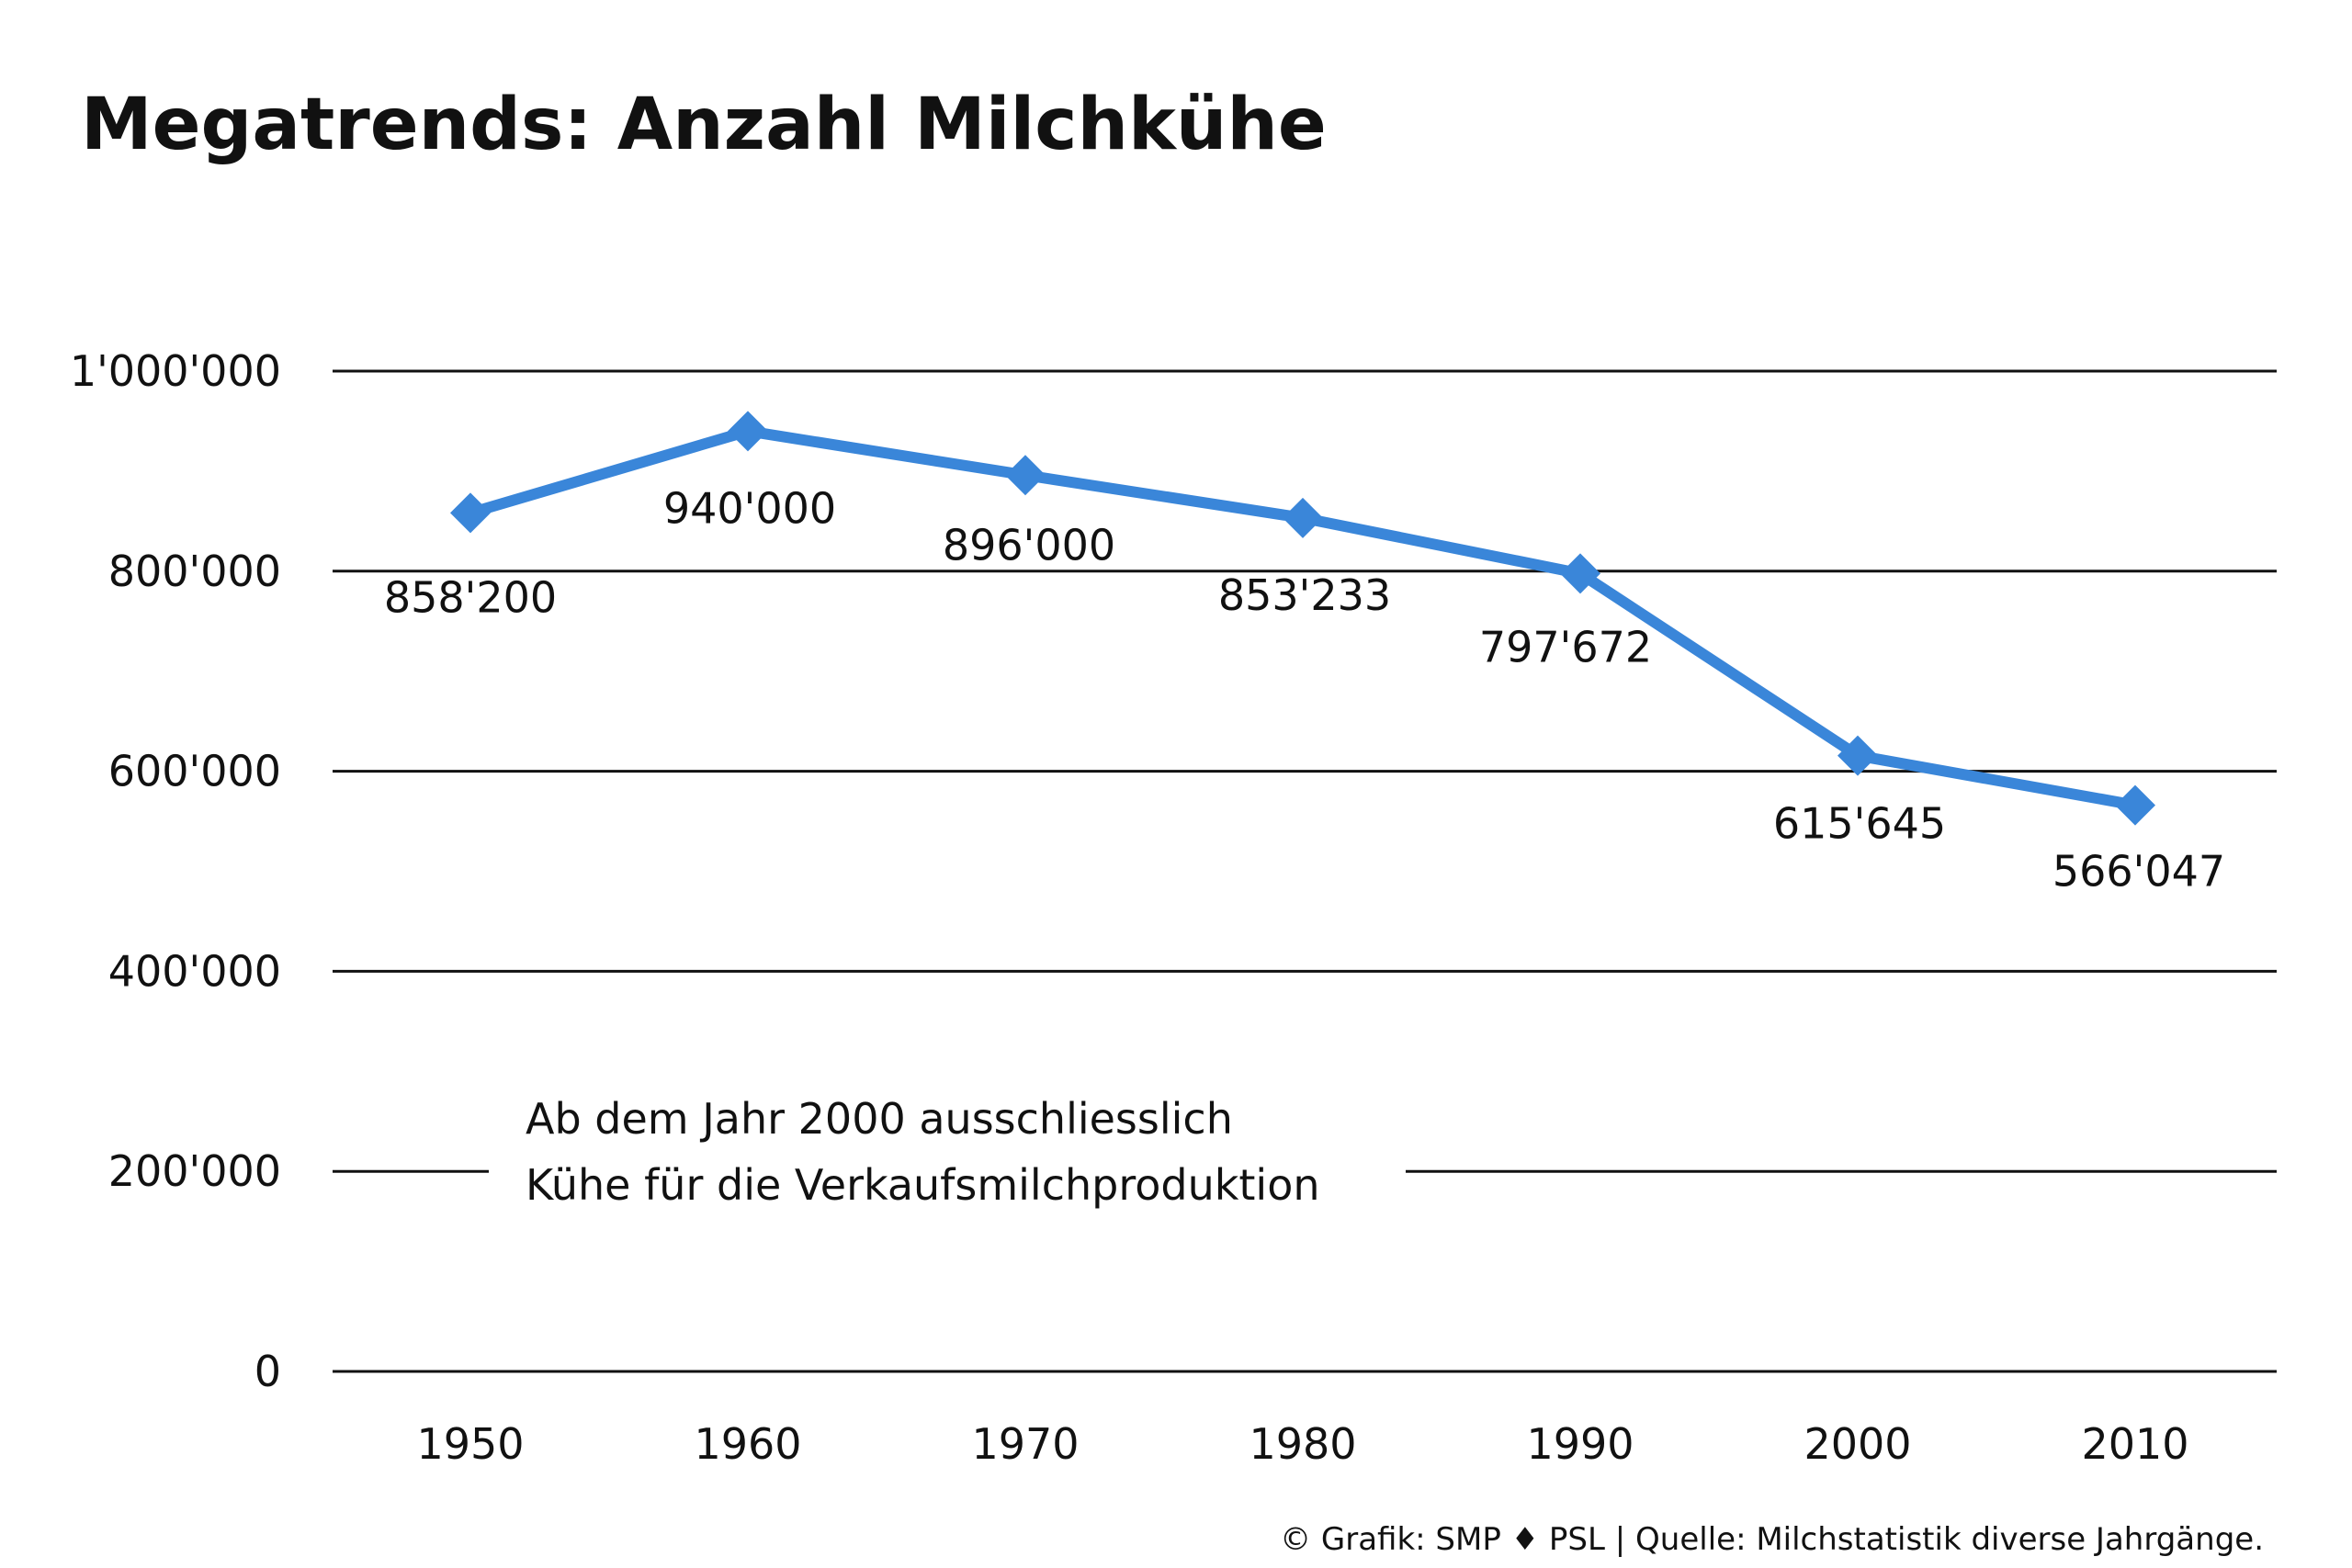 The width and height of the screenshot is (2352, 1568). Describe the element at coordinates (1304, 595) in the screenshot. I see `data-label: 853'233` at that location.